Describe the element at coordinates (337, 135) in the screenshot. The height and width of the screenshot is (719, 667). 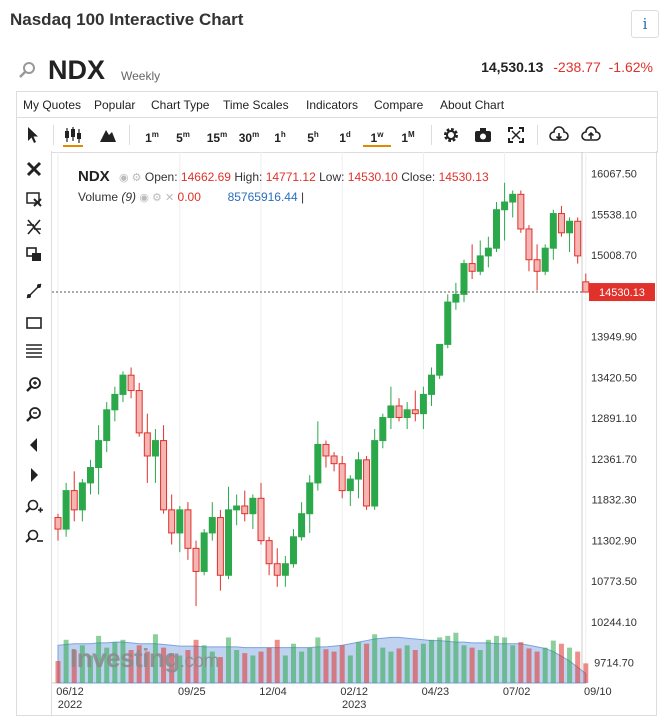
I see `chart-toolbar: 1m 5m 15m 30m 1h 5h 1d 1w 1M` at that location.